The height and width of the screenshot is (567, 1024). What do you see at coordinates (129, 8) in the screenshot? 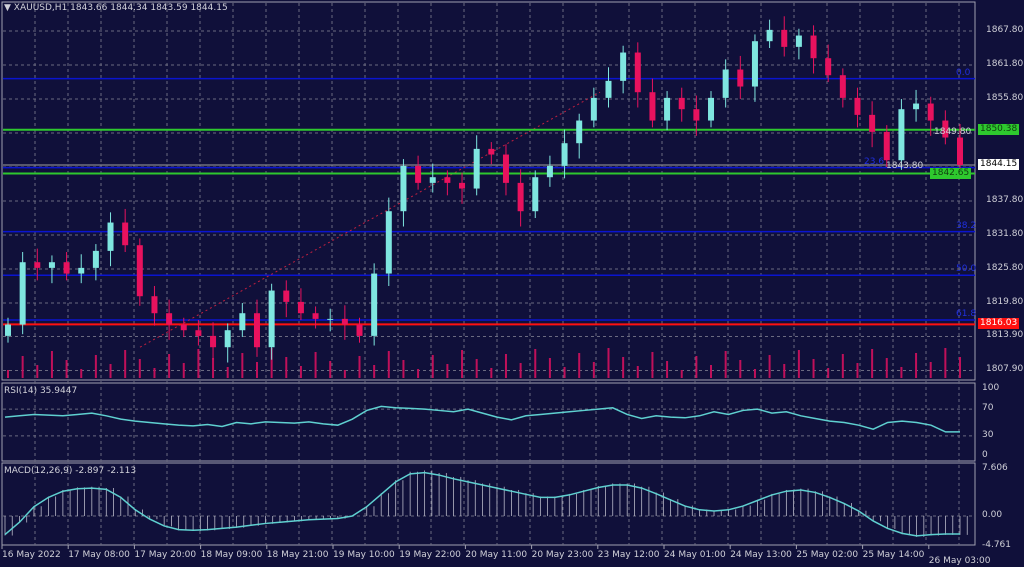
I see `ohlc-high: 1844.34` at bounding box center [129, 8].